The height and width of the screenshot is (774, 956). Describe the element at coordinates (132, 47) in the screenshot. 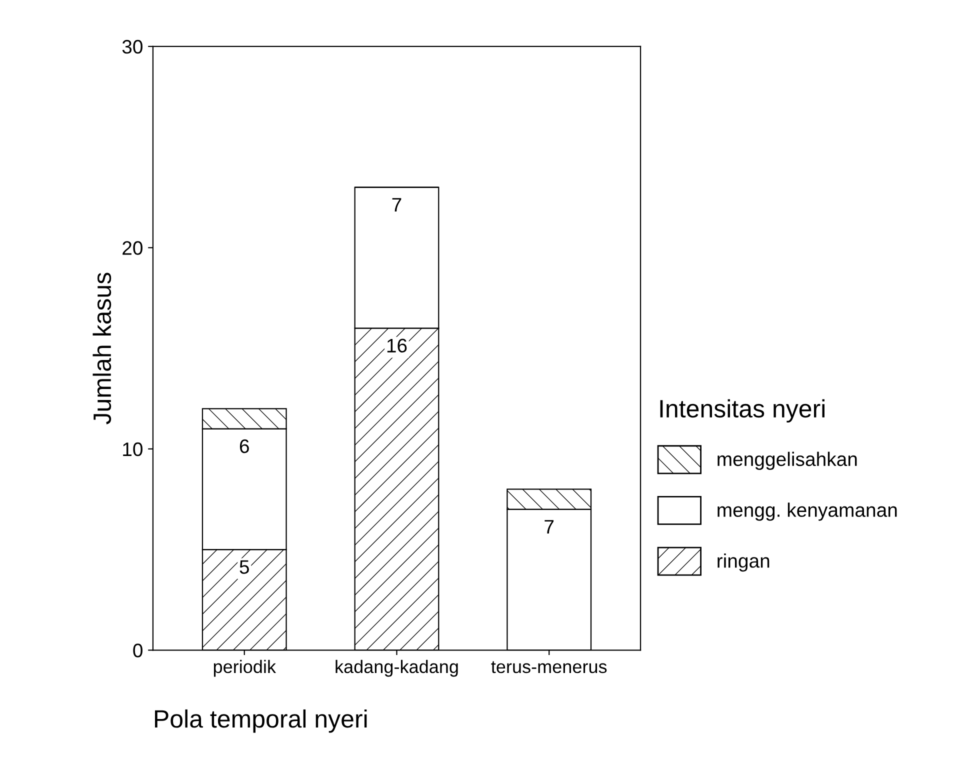

I see `y-tick-label: 30` at that location.